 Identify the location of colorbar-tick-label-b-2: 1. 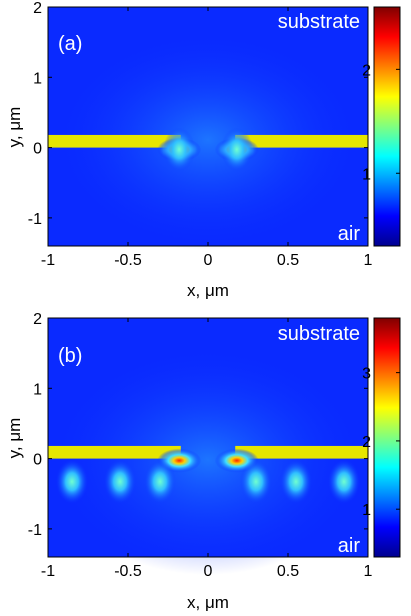
(366, 510).